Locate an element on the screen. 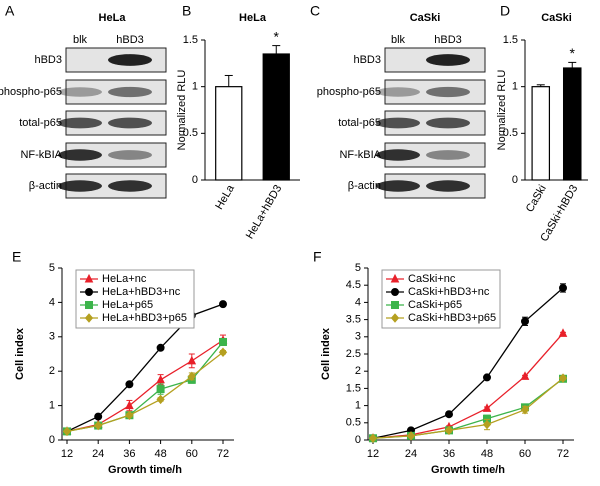 Image resolution: width=600 pixels, height=486 pixels. y-tick-label: 5 is located at coordinates (52, 268).